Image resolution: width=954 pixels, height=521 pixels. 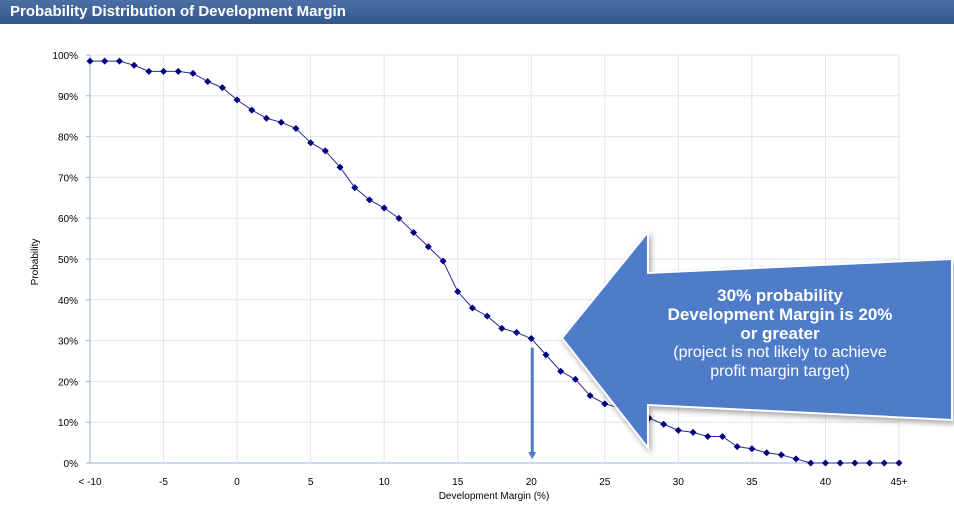 What do you see at coordinates (237, 482) in the screenshot?
I see `x-tick-label: 0` at bounding box center [237, 482].